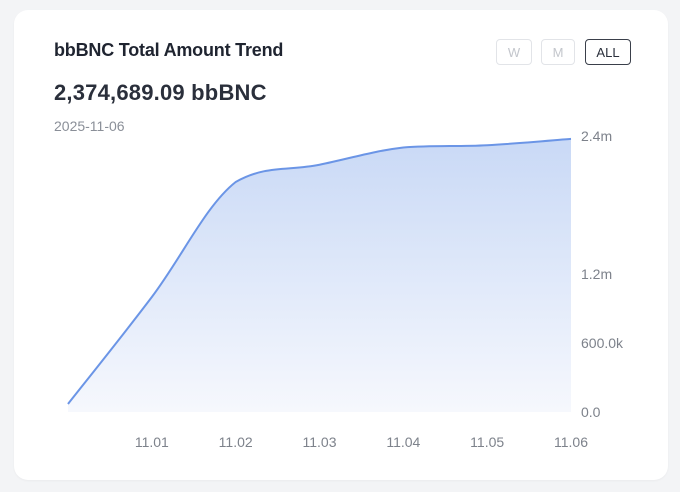 This screenshot has width=680, height=492. Describe the element at coordinates (602, 343) in the screenshot. I see `y-tick-label: 600.0k` at that location.